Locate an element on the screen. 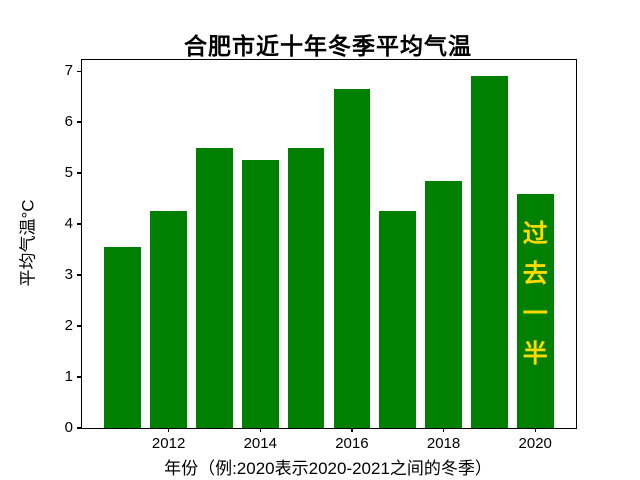 The image size is (640, 480). x-tick-label-2016: 2016 is located at coordinates (352, 443).